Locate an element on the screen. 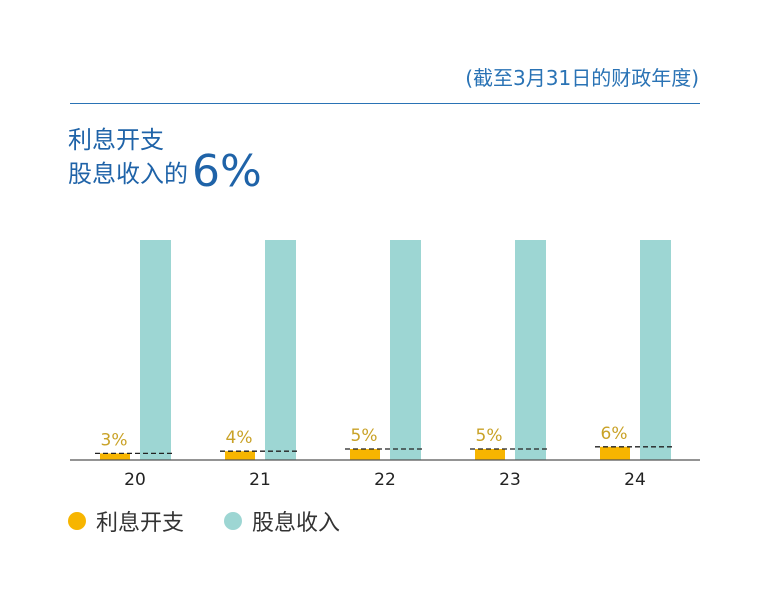  data-label: 4% is located at coordinates (239, 438).